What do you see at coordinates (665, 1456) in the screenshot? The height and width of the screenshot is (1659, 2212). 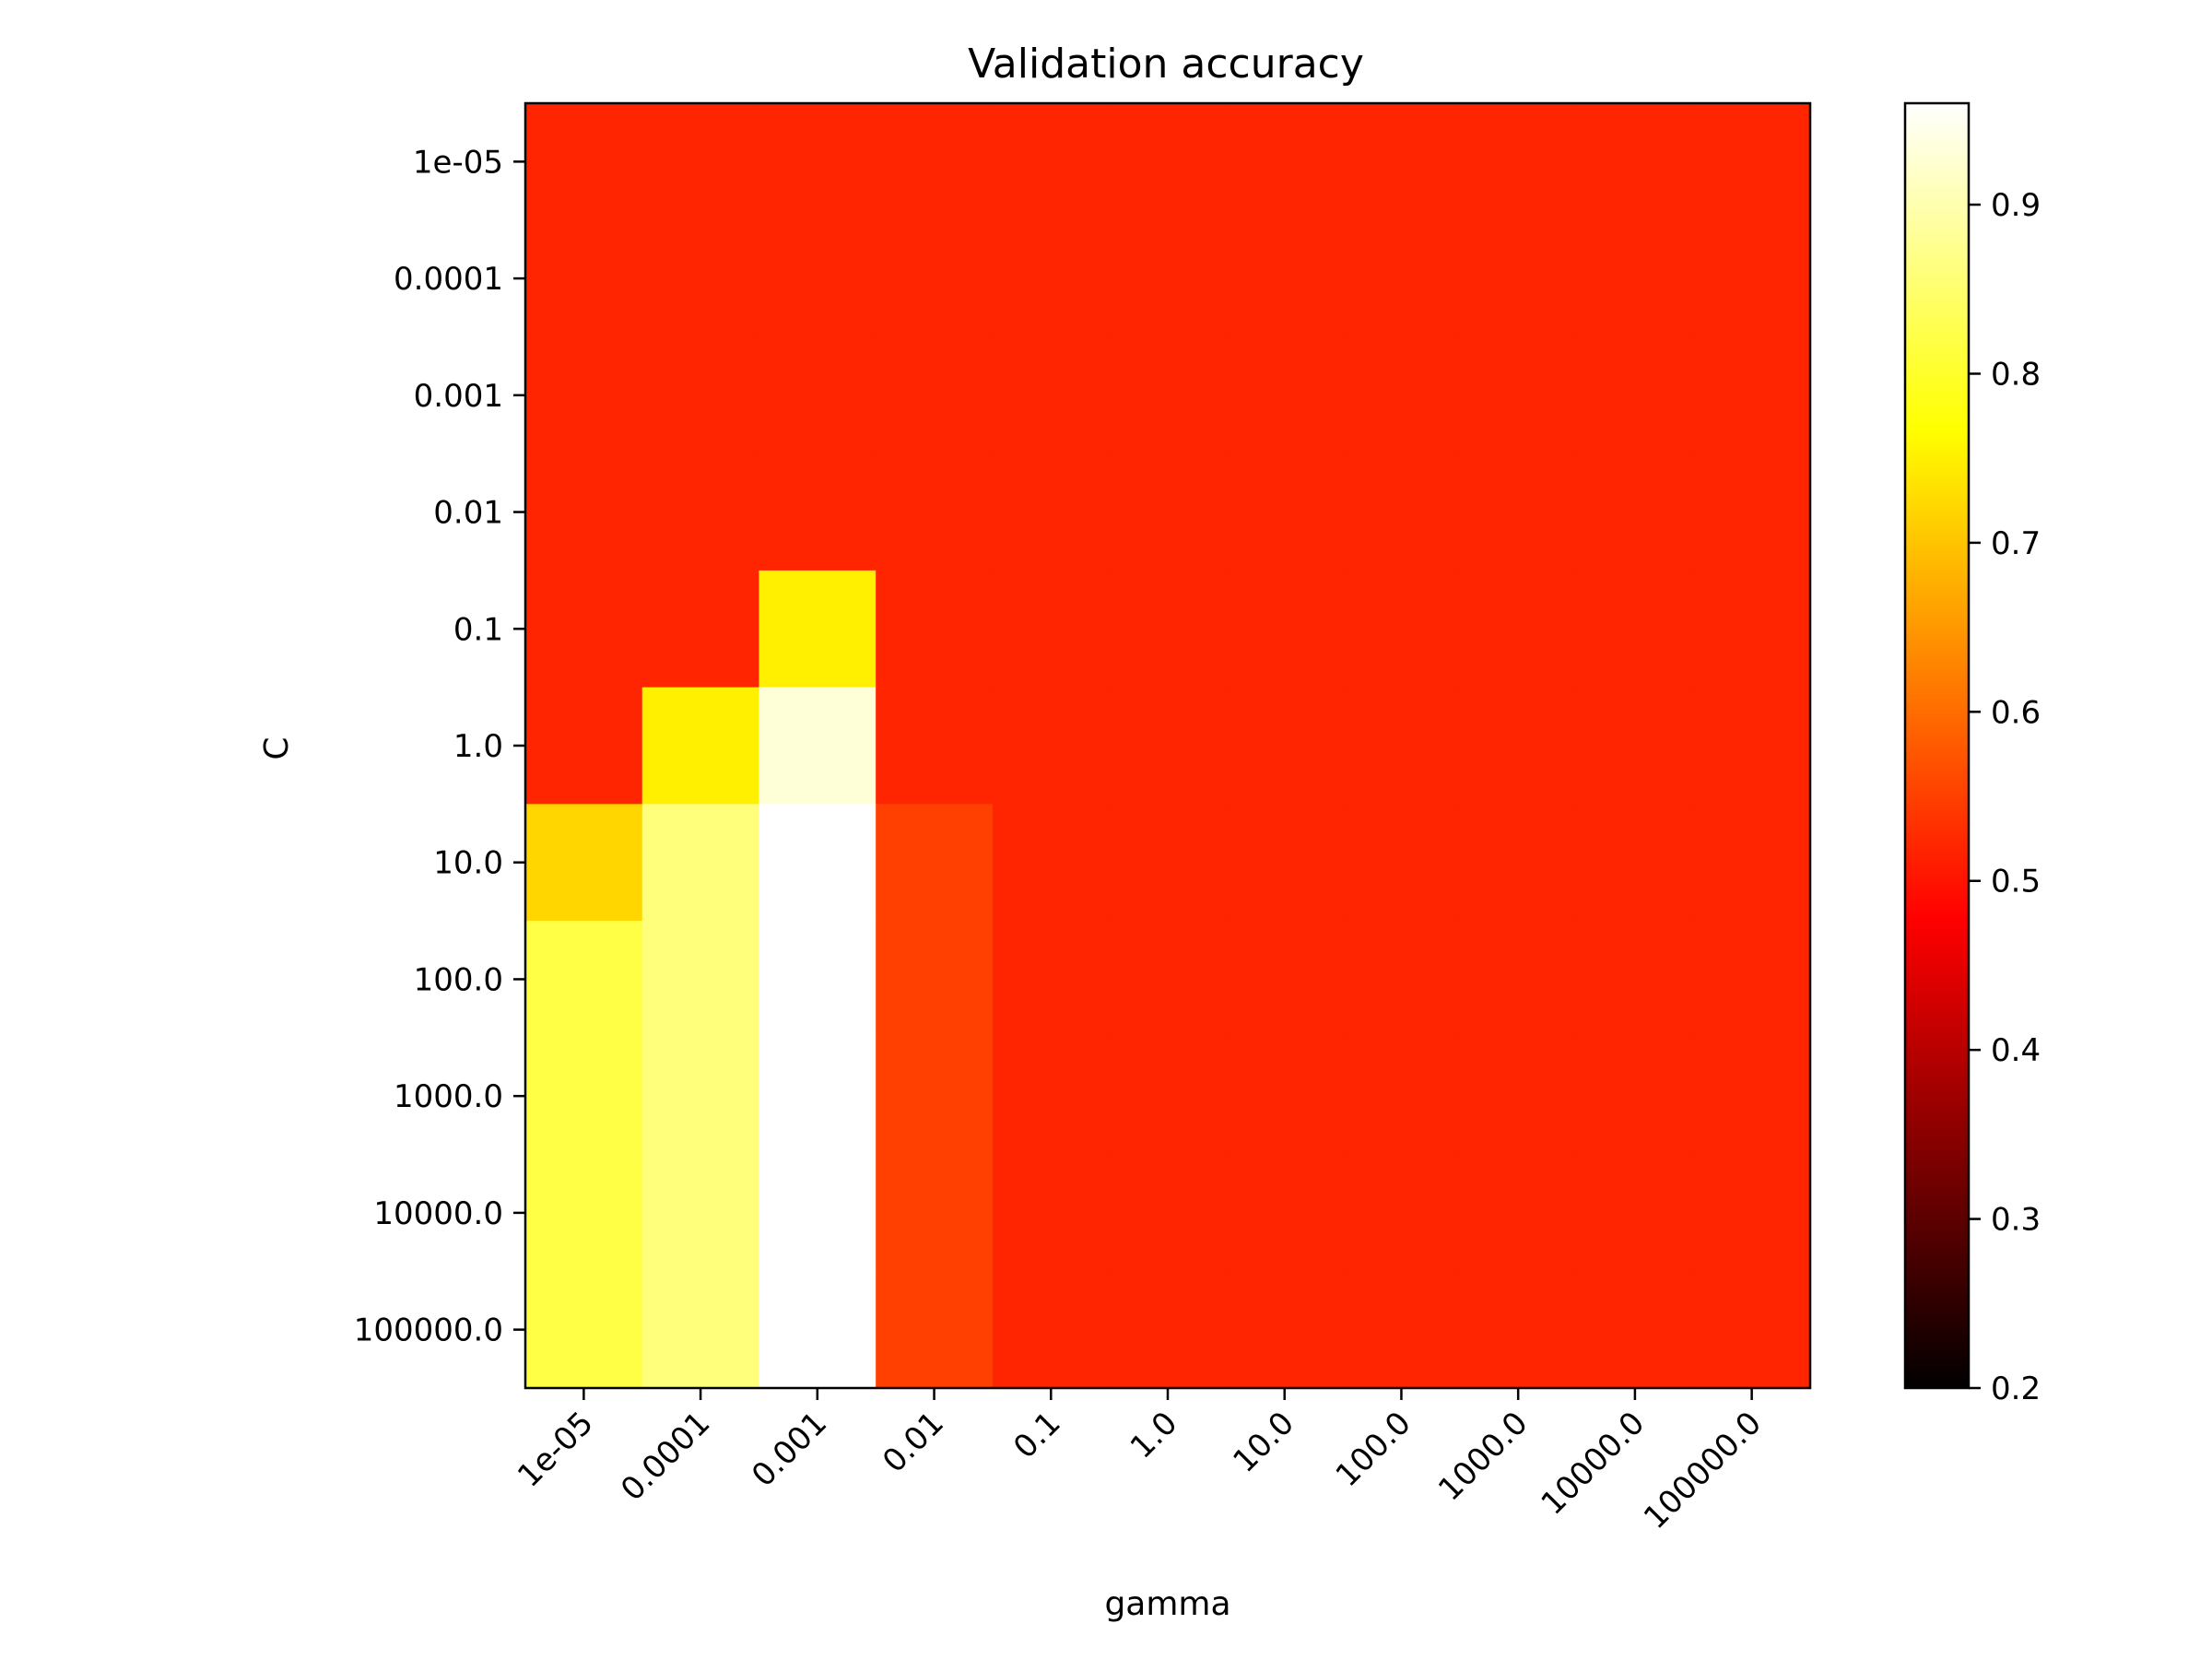 I see `x-tick-label: 0.0001` at bounding box center [665, 1456].